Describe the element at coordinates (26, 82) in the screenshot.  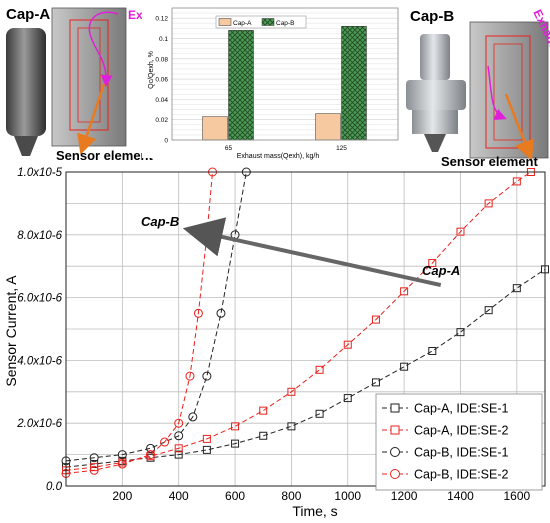
I see `cap-a-body` at that location.